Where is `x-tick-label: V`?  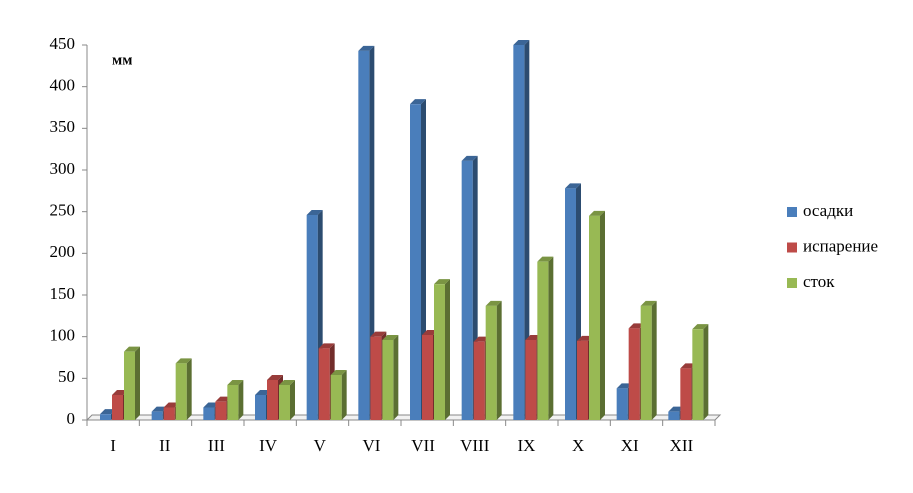
x-tick-label: V is located at coordinates (320, 445).